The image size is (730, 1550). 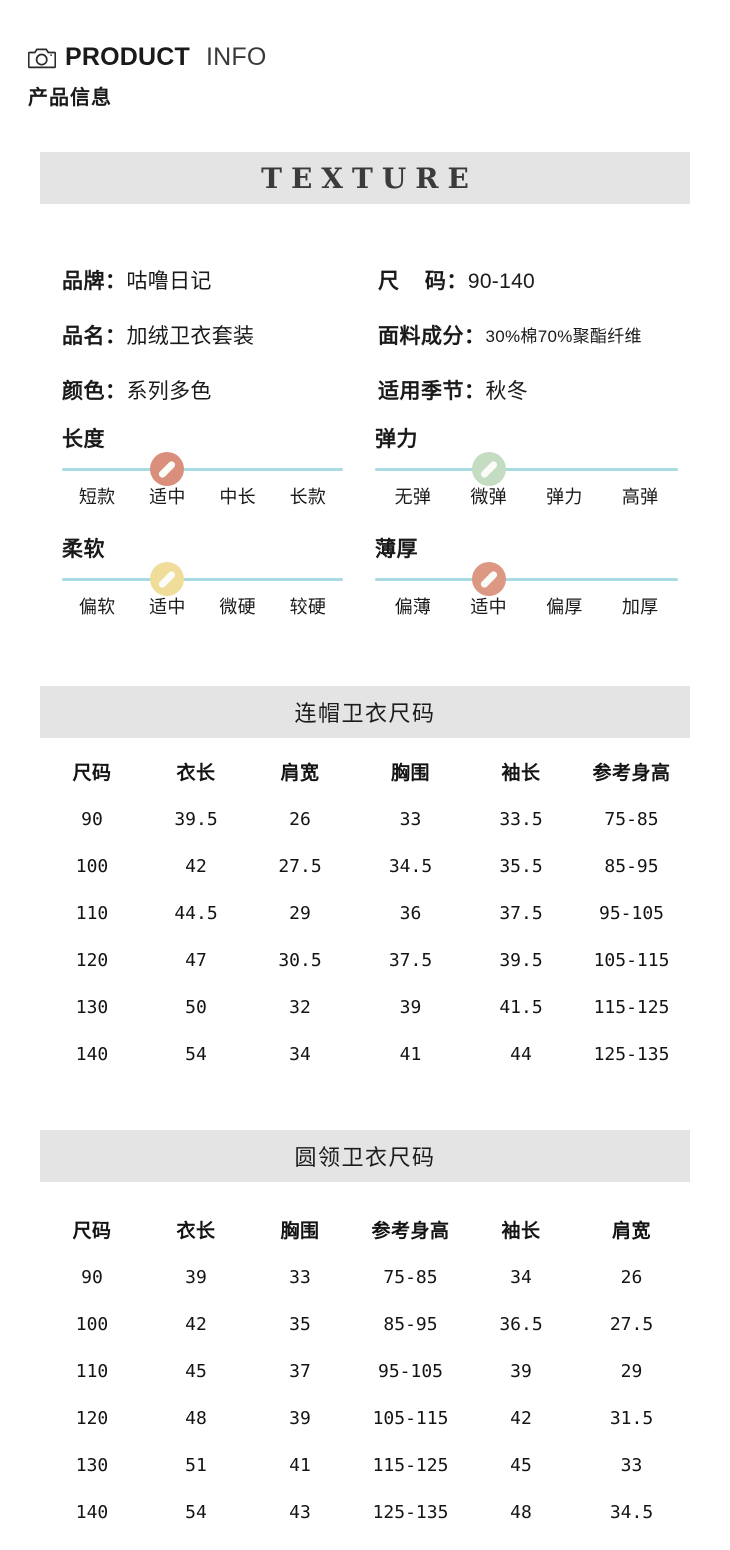 I want to click on table-row: 110 45 37 95-105 39 29, so click(x=365, y=1371).